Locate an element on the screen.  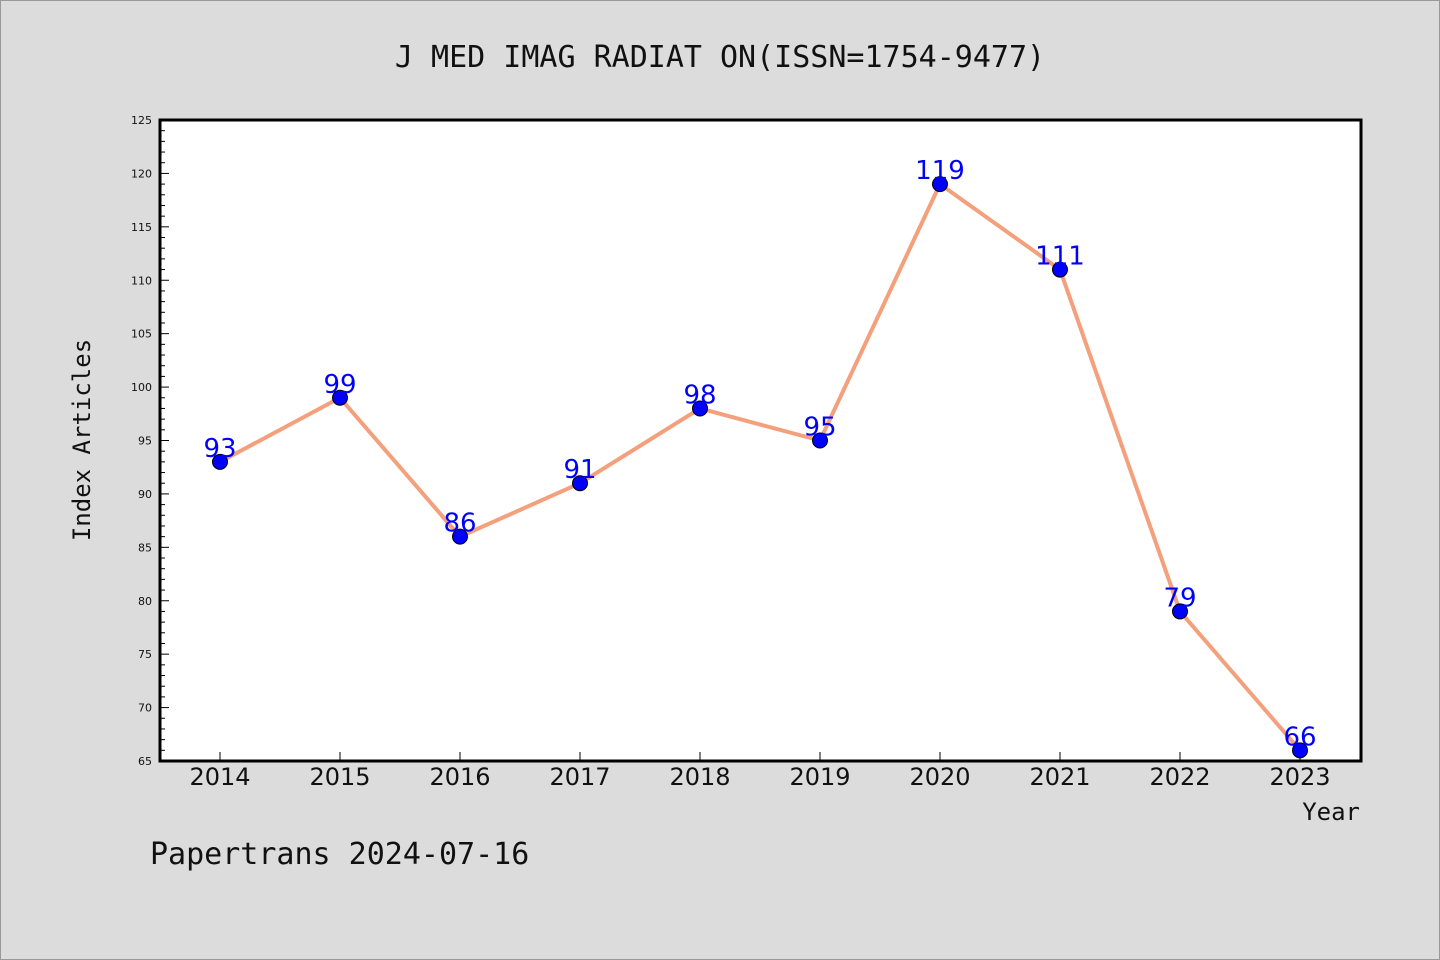
y-tick-label: 85 is located at coordinates (145, 547).